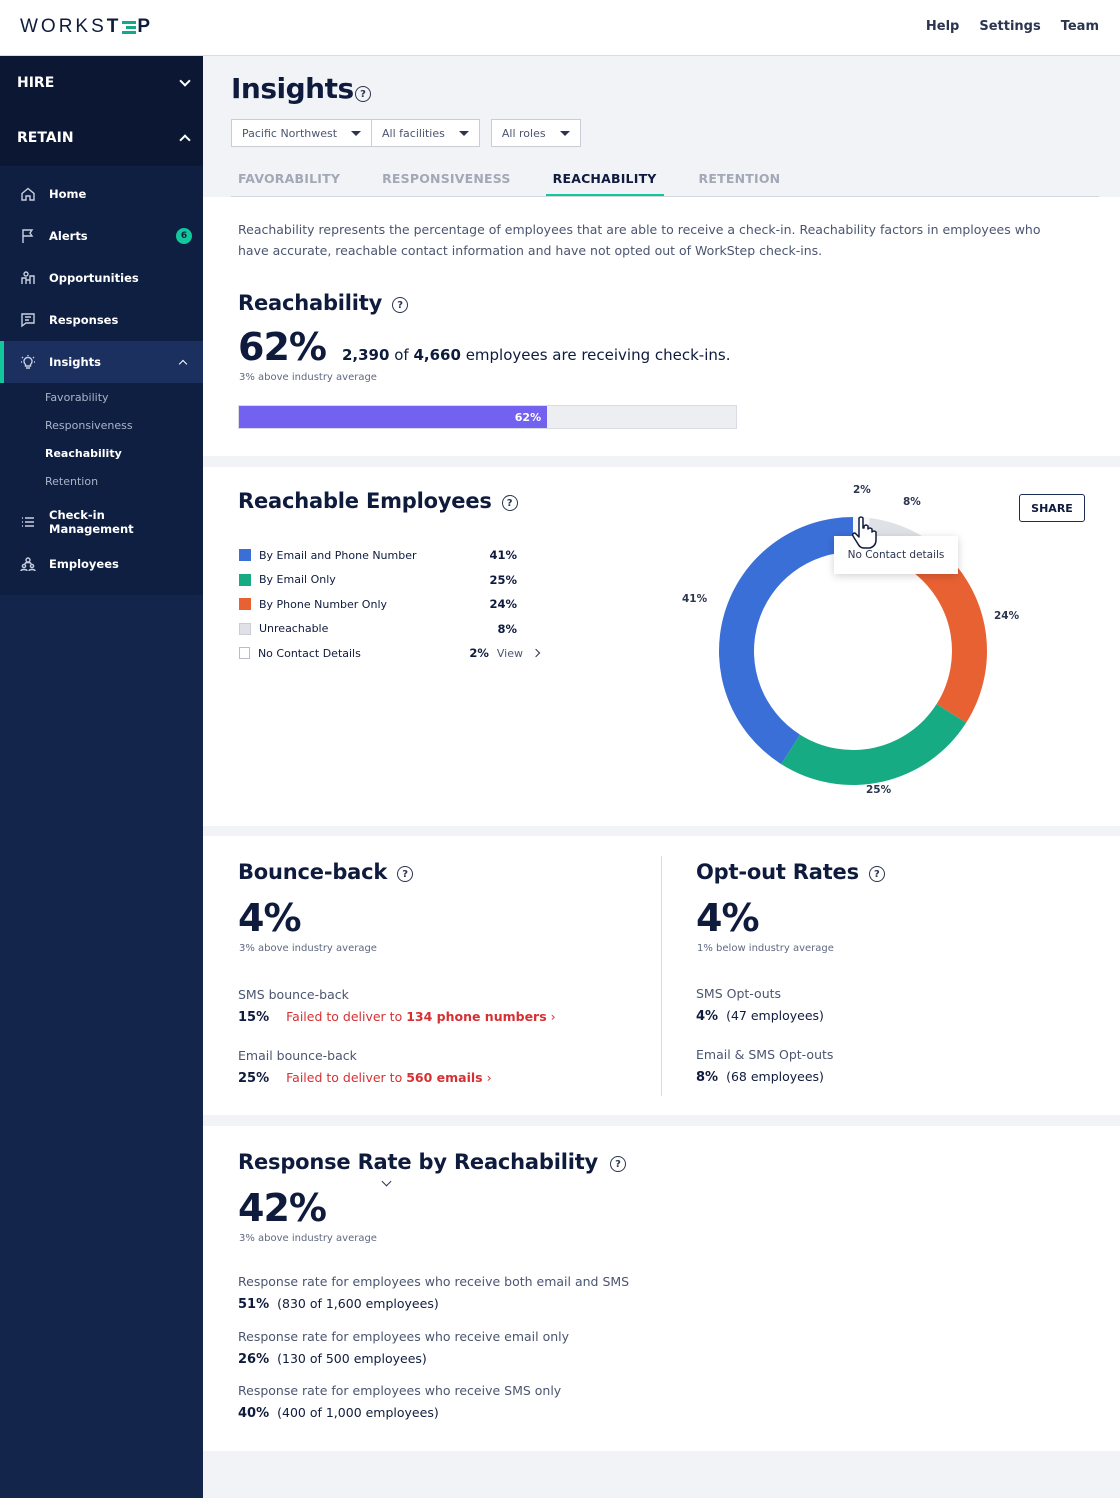  What do you see at coordinates (942, 26) in the screenshot?
I see `help-link: Help` at bounding box center [942, 26].